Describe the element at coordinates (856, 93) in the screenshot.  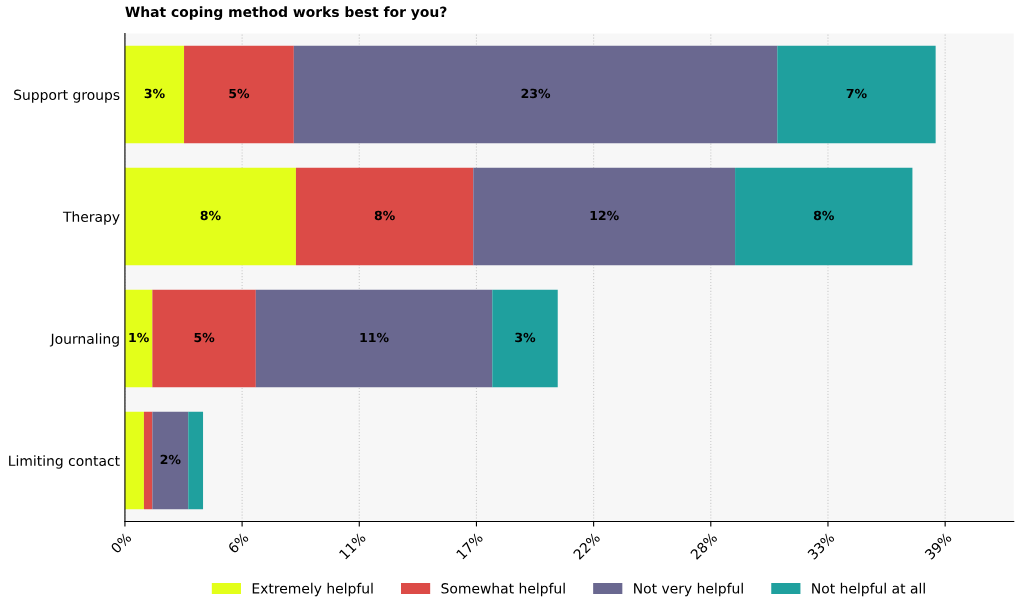
I see `data-label: 7%` at that location.